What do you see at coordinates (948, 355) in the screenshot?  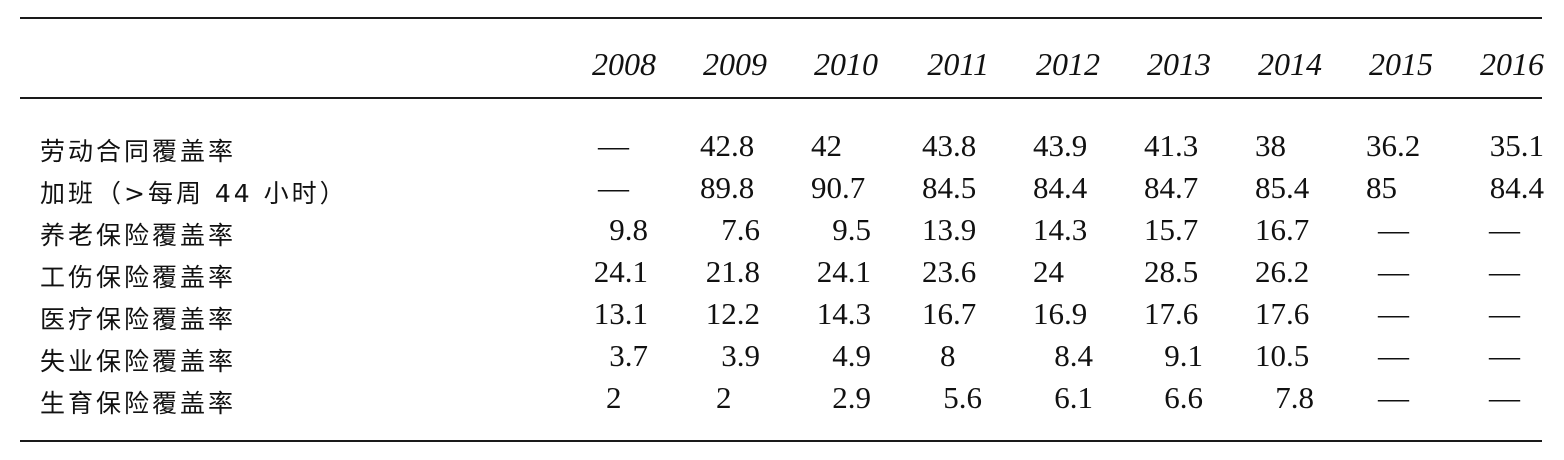 I see `table-cell: 8` at bounding box center [948, 355].